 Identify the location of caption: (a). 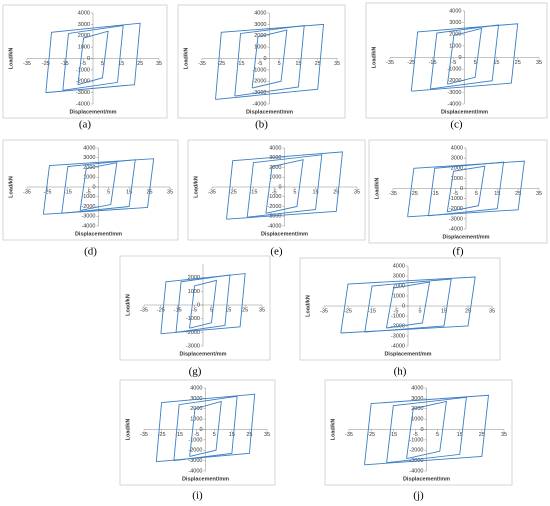
(85, 125).